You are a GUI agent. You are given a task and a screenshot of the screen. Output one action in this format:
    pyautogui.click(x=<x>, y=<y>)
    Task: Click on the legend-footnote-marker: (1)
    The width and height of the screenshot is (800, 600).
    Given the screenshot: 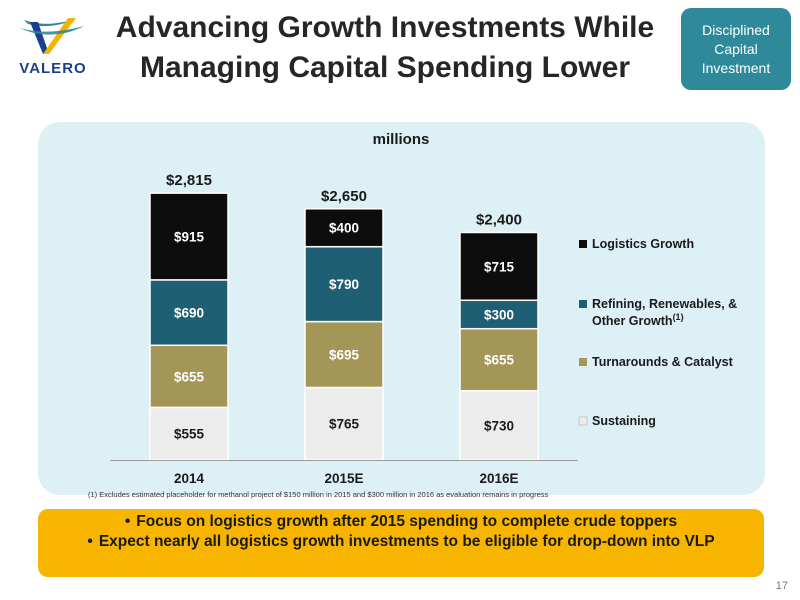 What is the action you would take?
    pyautogui.click(x=678, y=317)
    